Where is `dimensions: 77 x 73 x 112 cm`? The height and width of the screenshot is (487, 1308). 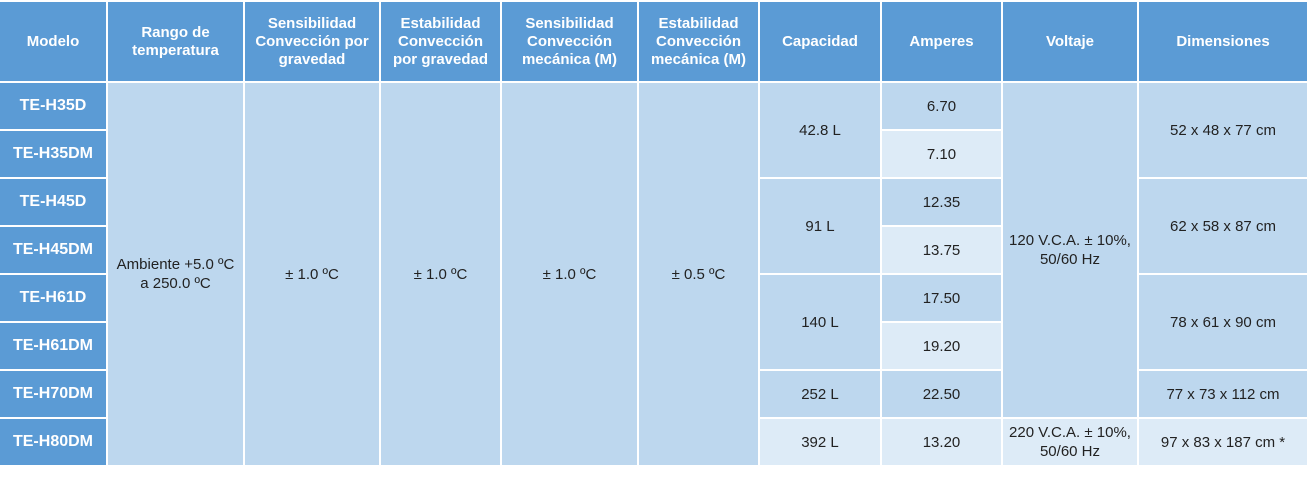 dimensions: 77 x 73 x 112 cm is located at coordinates (1222, 394).